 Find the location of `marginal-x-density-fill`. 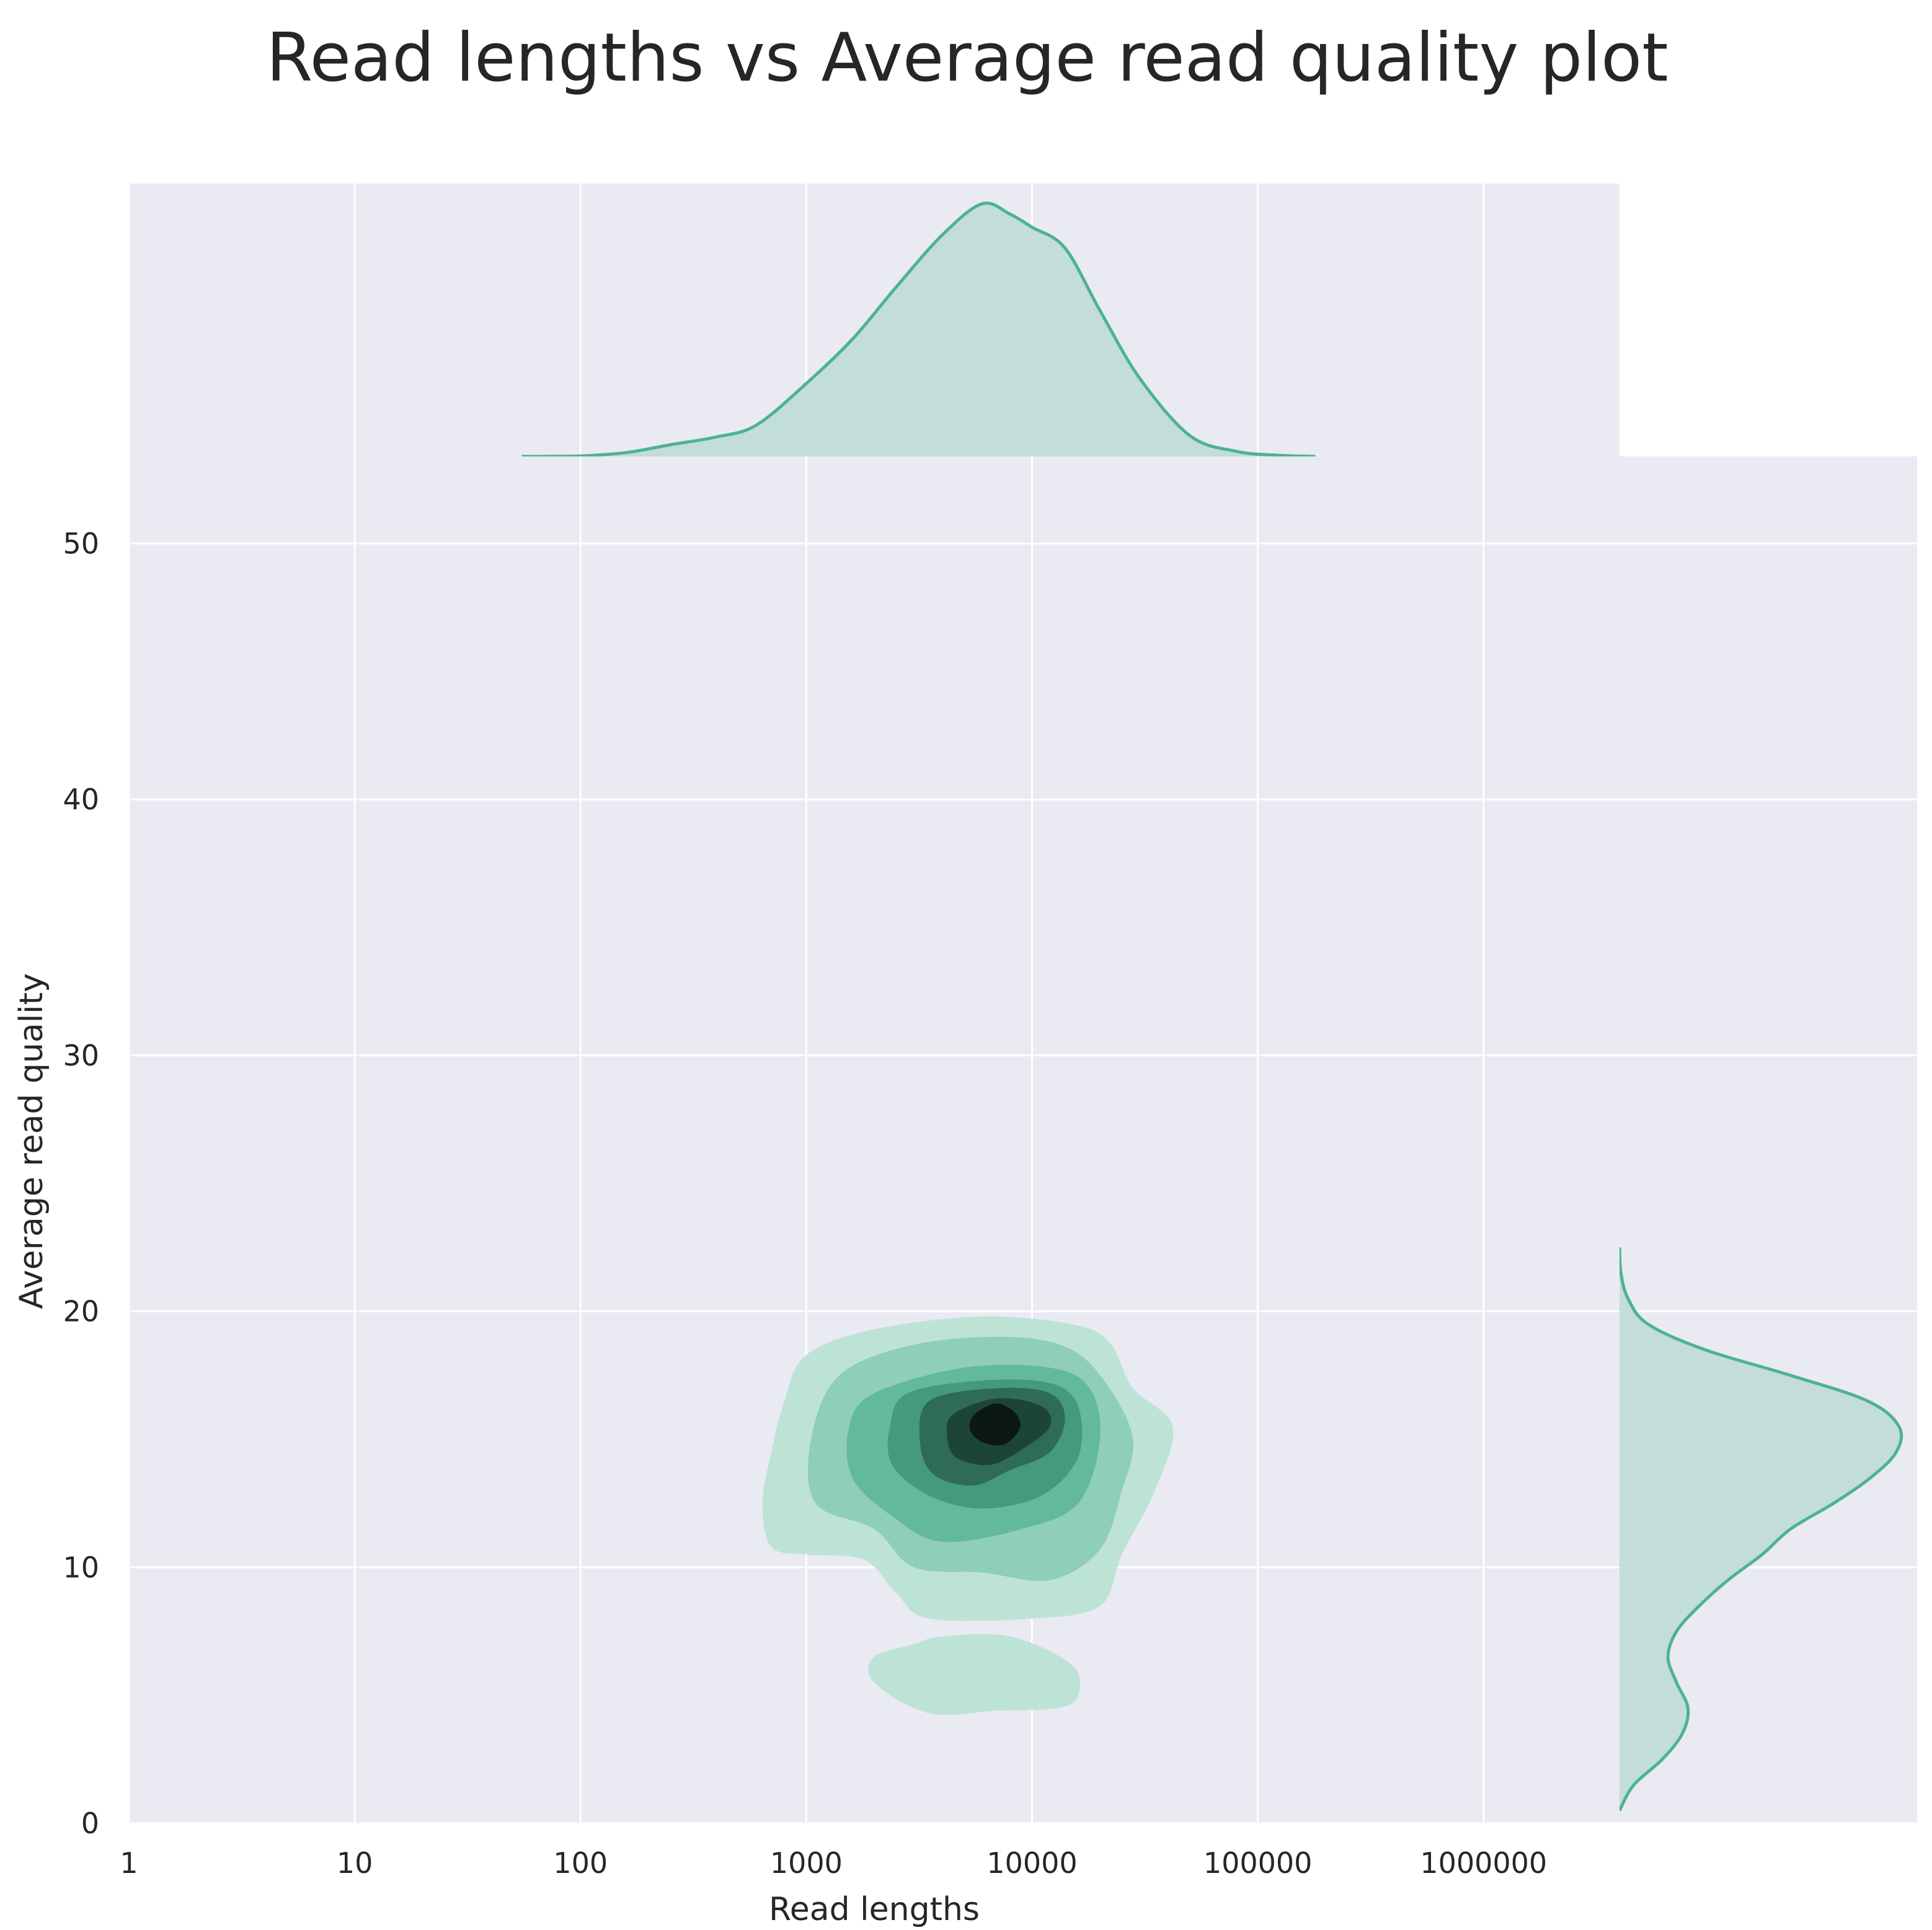

marginal-x-density-fill is located at coordinates (918, 329).